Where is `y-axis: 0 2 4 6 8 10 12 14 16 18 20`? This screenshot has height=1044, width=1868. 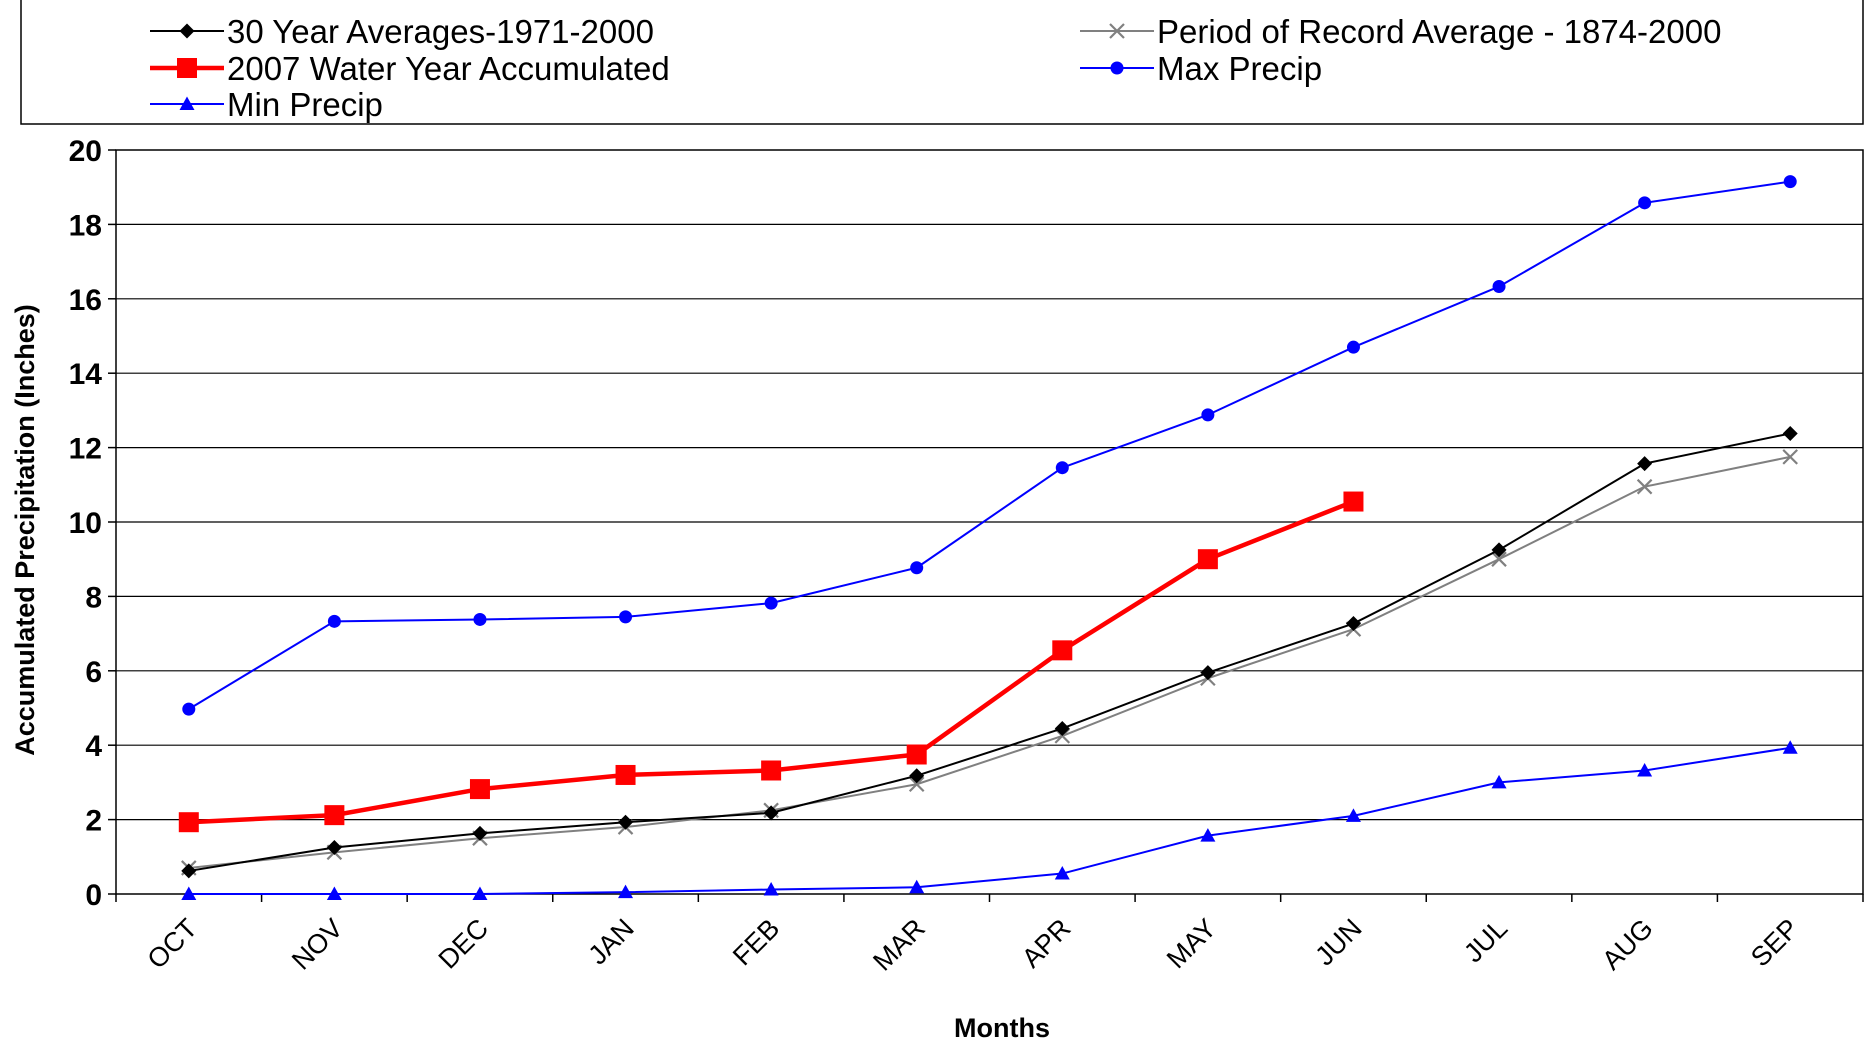 y-axis: 0 2 4 6 8 10 12 14 16 18 20 is located at coordinates (92, 523).